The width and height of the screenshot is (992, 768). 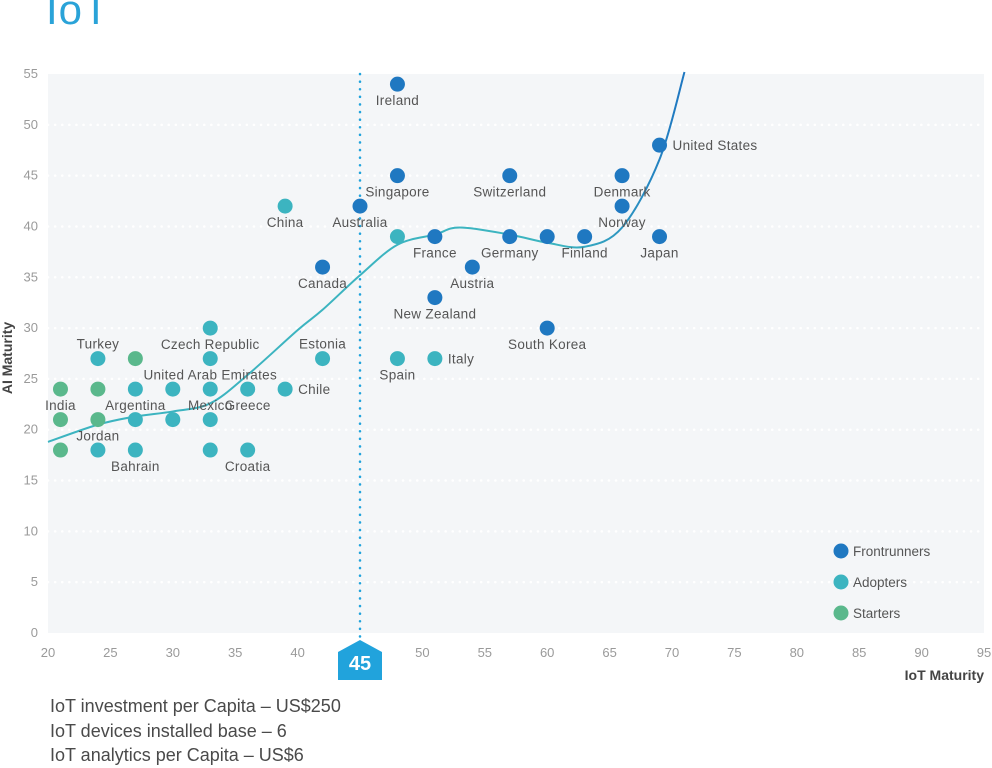 I want to click on x-tick-label: 30, so click(x=173, y=652).